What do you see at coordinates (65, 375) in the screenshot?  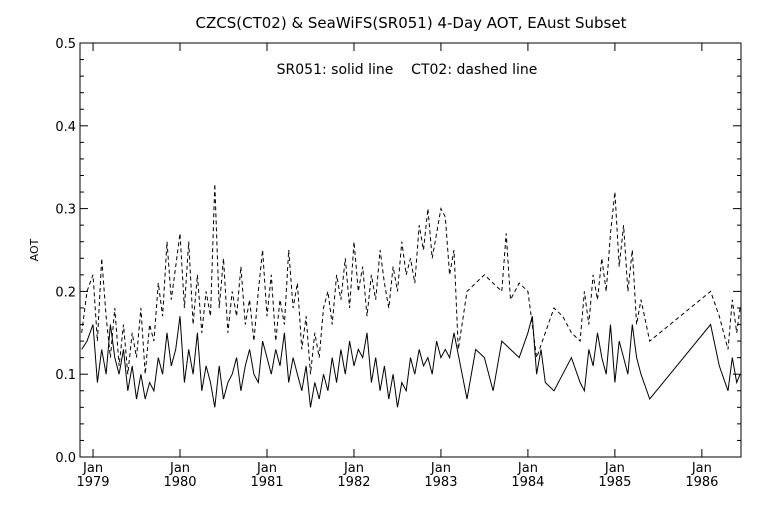 I see `y-tick-label: 0.1` at bounding box center [65, 375].